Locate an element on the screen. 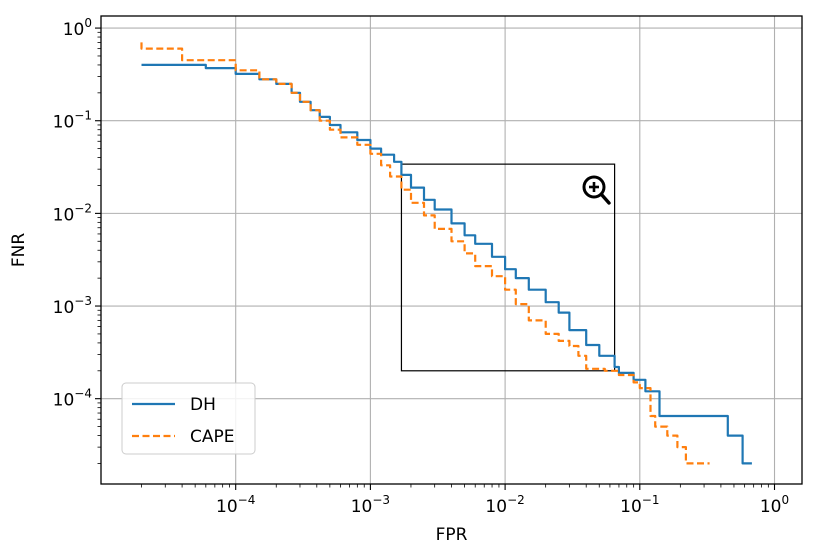  legend: DH CAPE is located at coordinates (188, 418).